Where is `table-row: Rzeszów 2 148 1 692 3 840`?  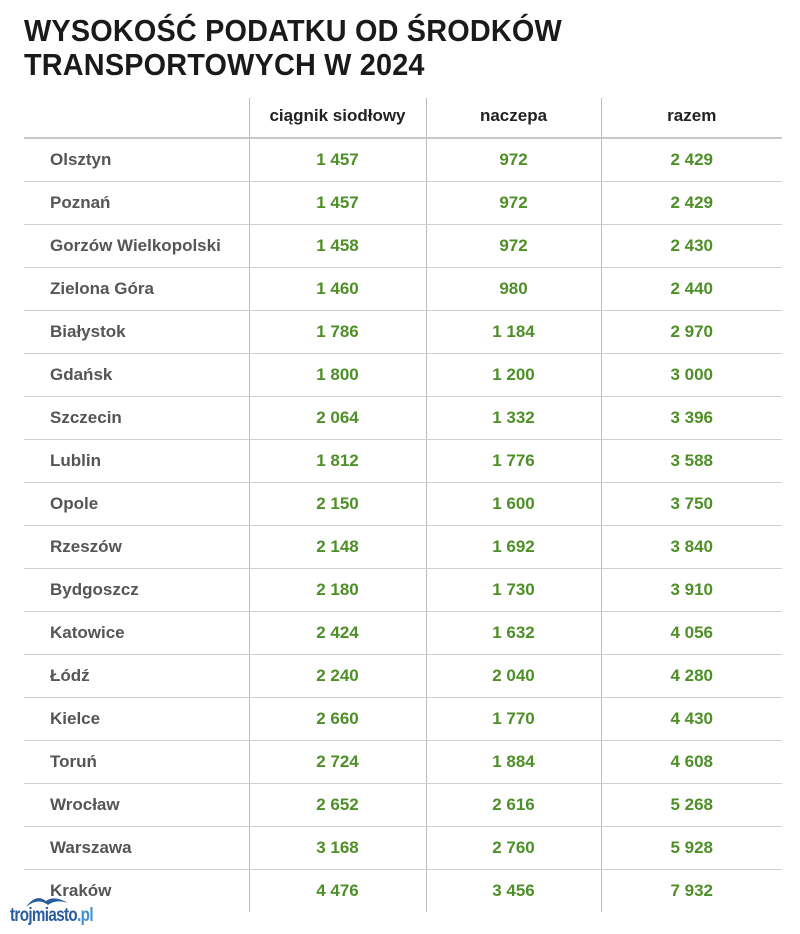
table-row: Rzeszów 2 148 1 692 3 840 is located at coordinates (403, 547).